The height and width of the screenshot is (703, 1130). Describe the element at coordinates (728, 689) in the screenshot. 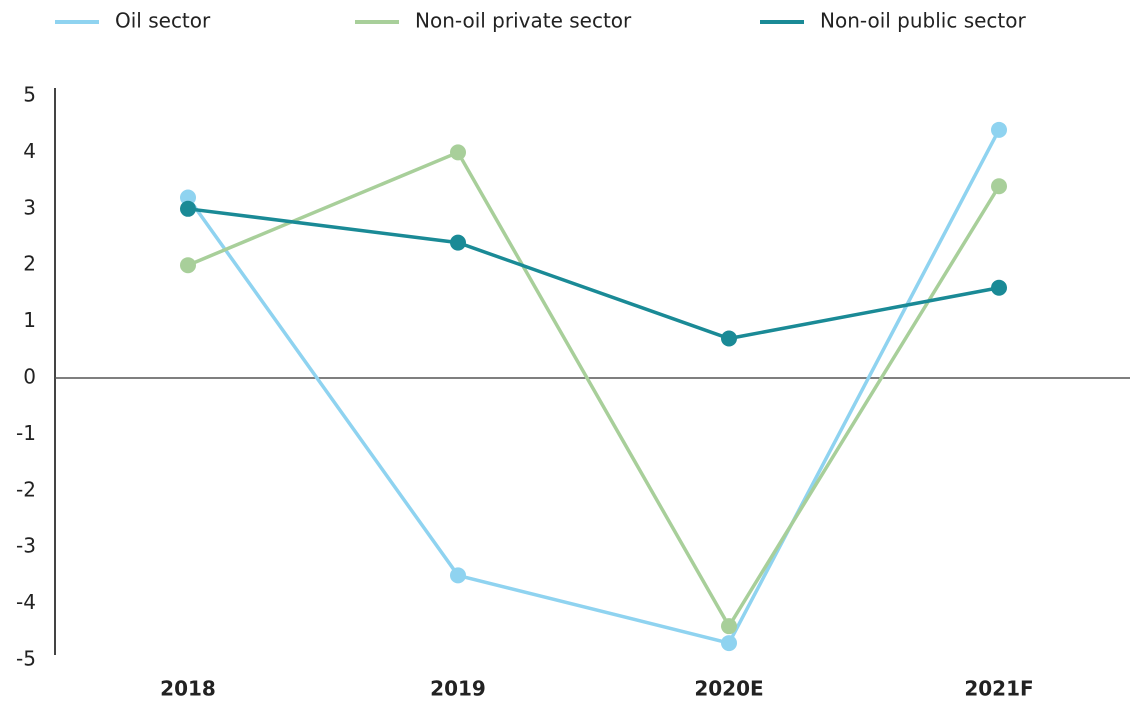

I see `x-tick-label: 2020E` at that location.